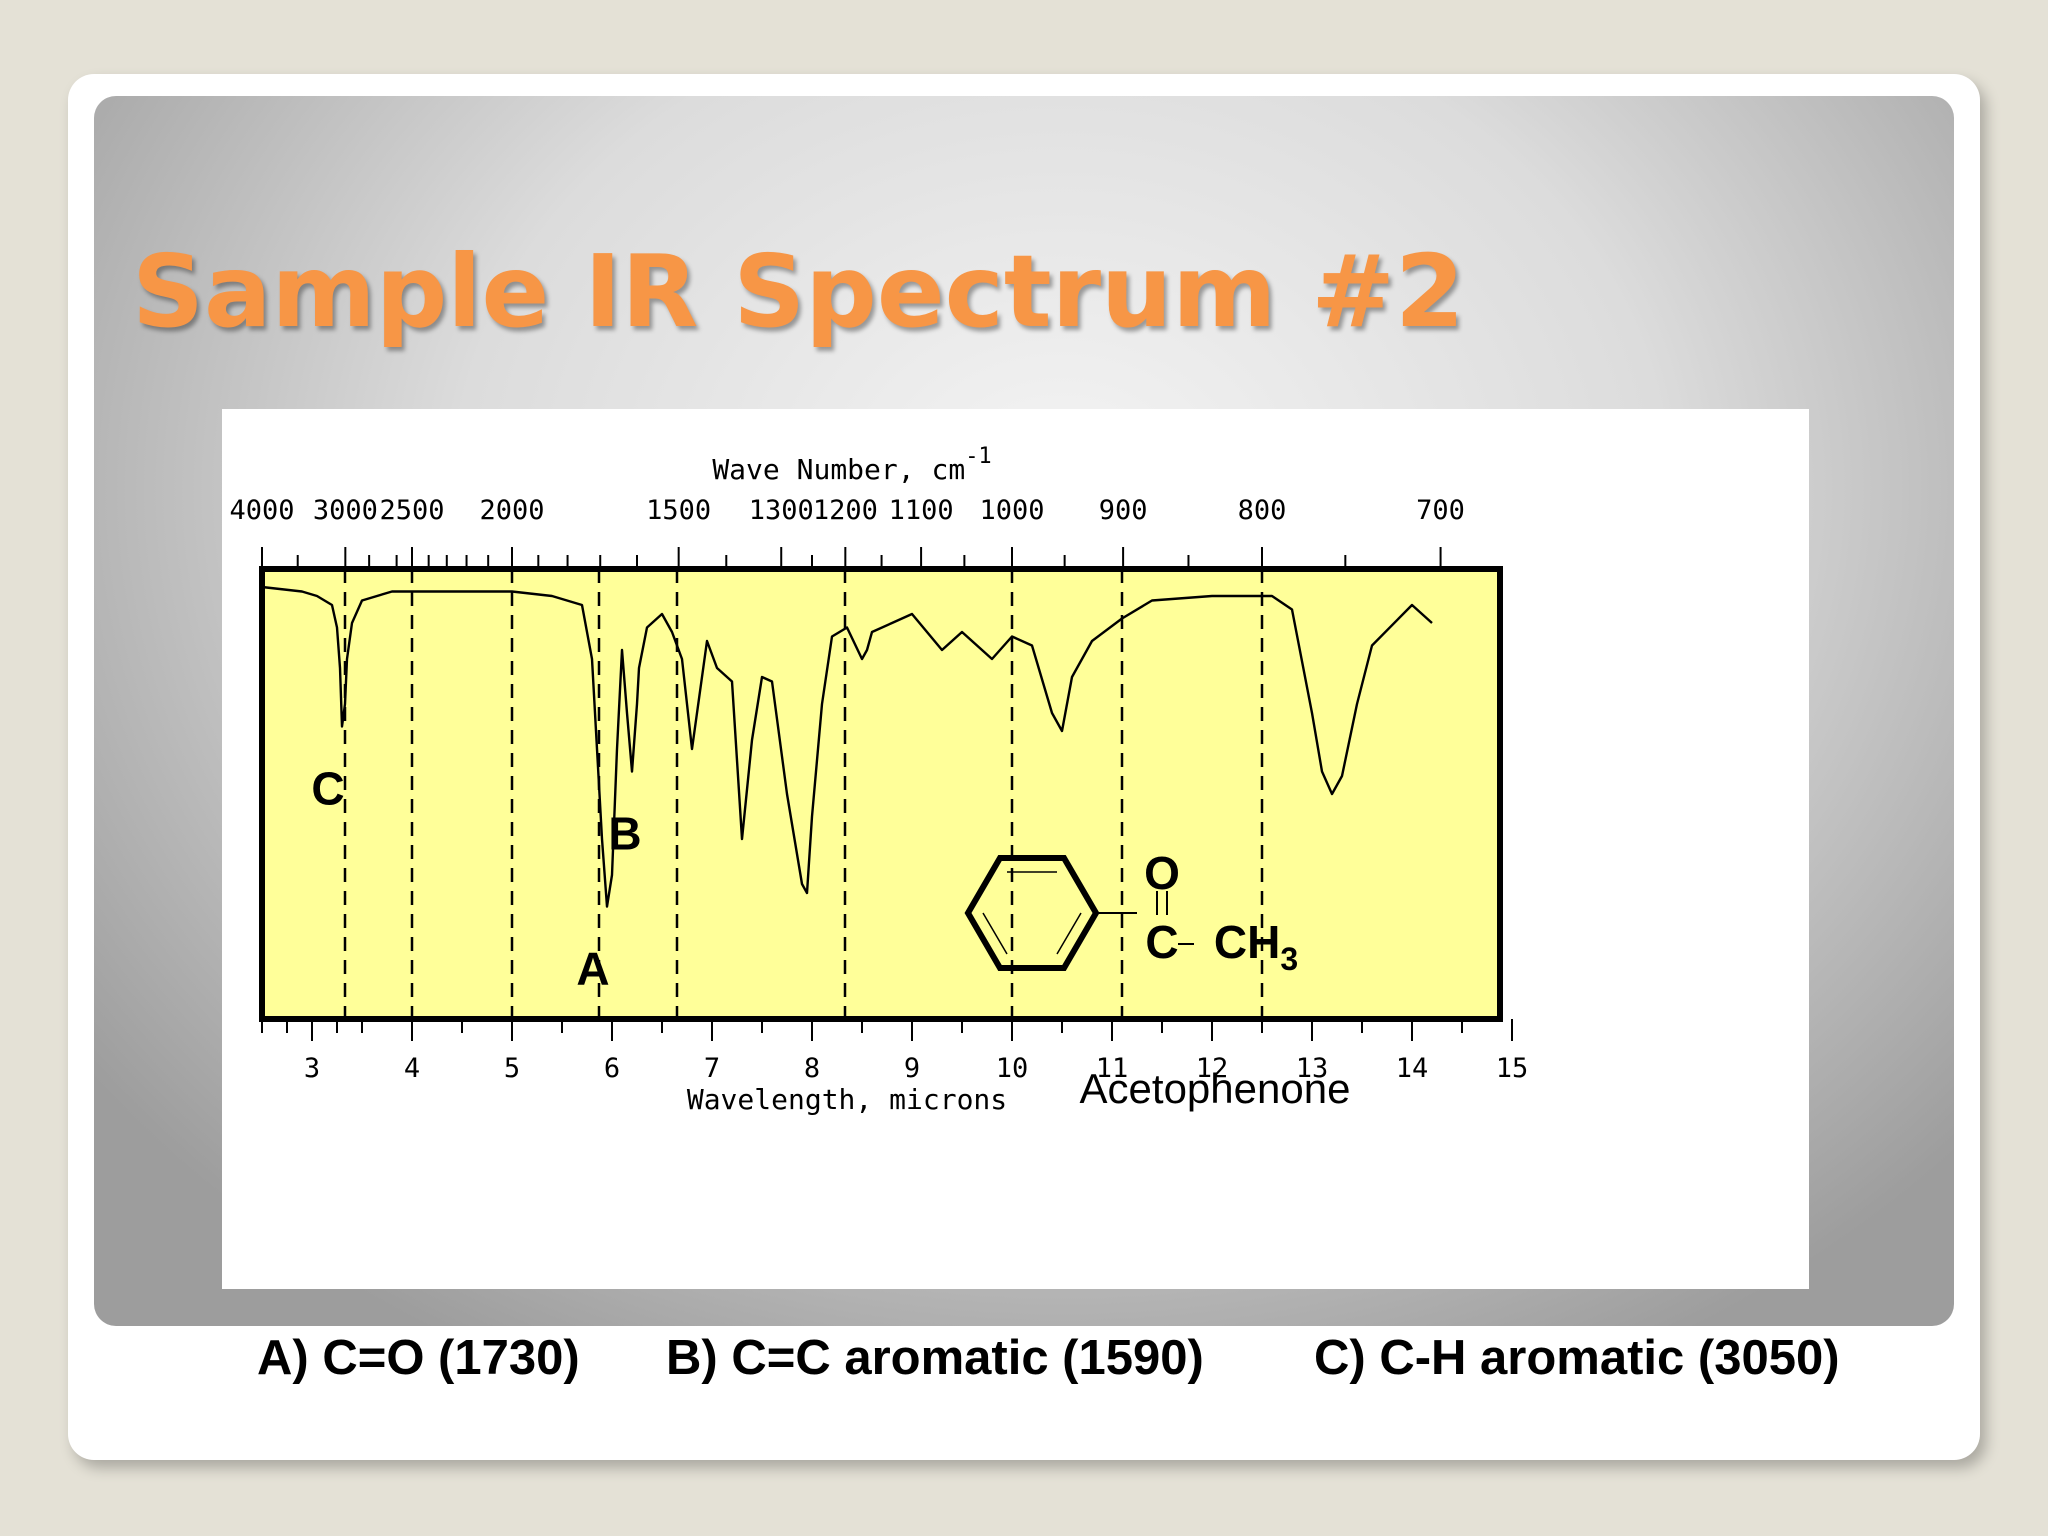  What do you see at coordinates (712, 1068) in the screenshot?
I see `bottom-axis-tick-label: 7` at bounding box center [712, 1068].